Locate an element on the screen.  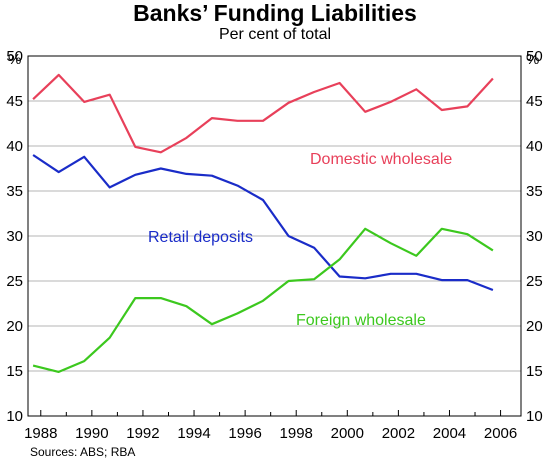
y-tick-label-left-40: 40 is located at coordinates (14, 146).